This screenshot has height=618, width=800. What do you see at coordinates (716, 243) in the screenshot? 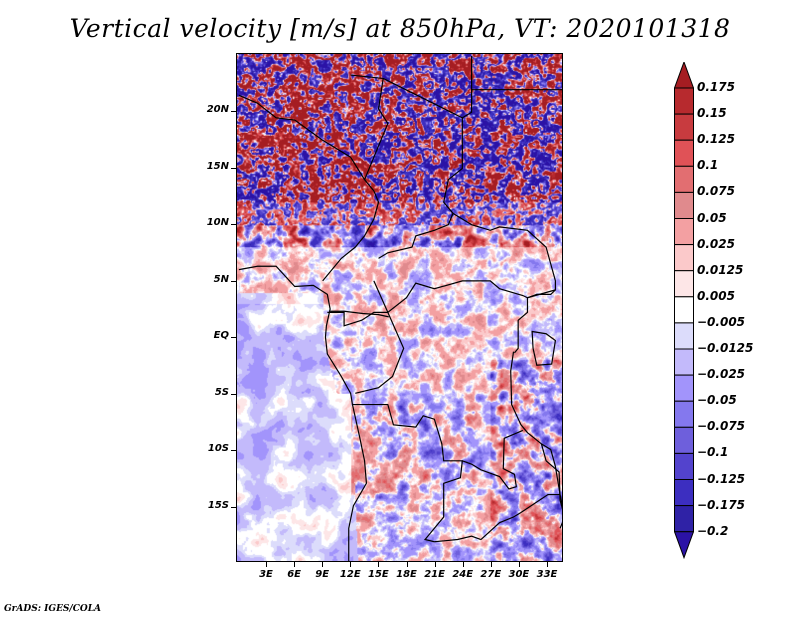
I see `colorbar-label: 0.025` at bounding box center [716, 243].